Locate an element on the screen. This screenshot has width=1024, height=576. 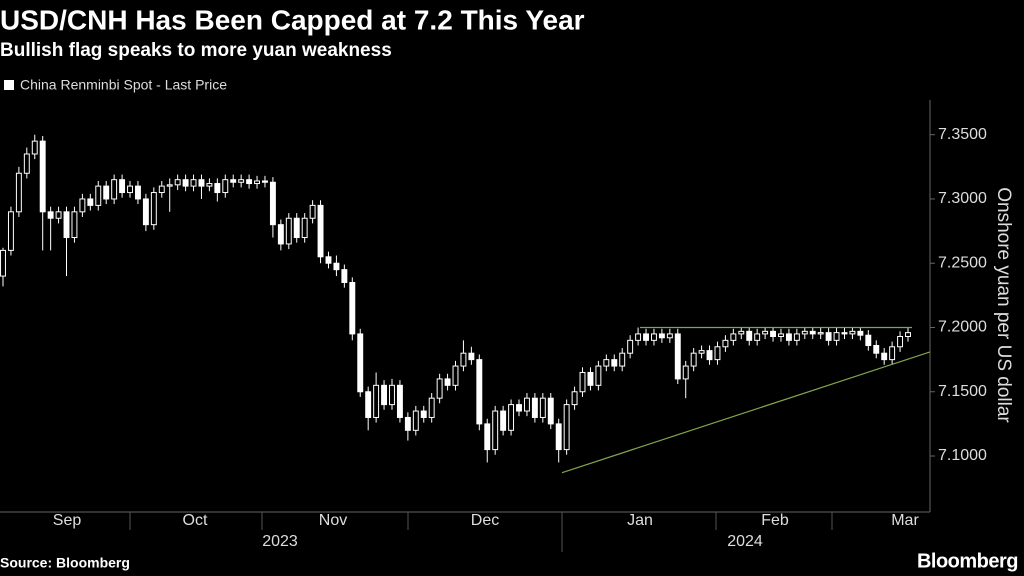
x-tick-label: Dec is located at coordinates (485, 520).